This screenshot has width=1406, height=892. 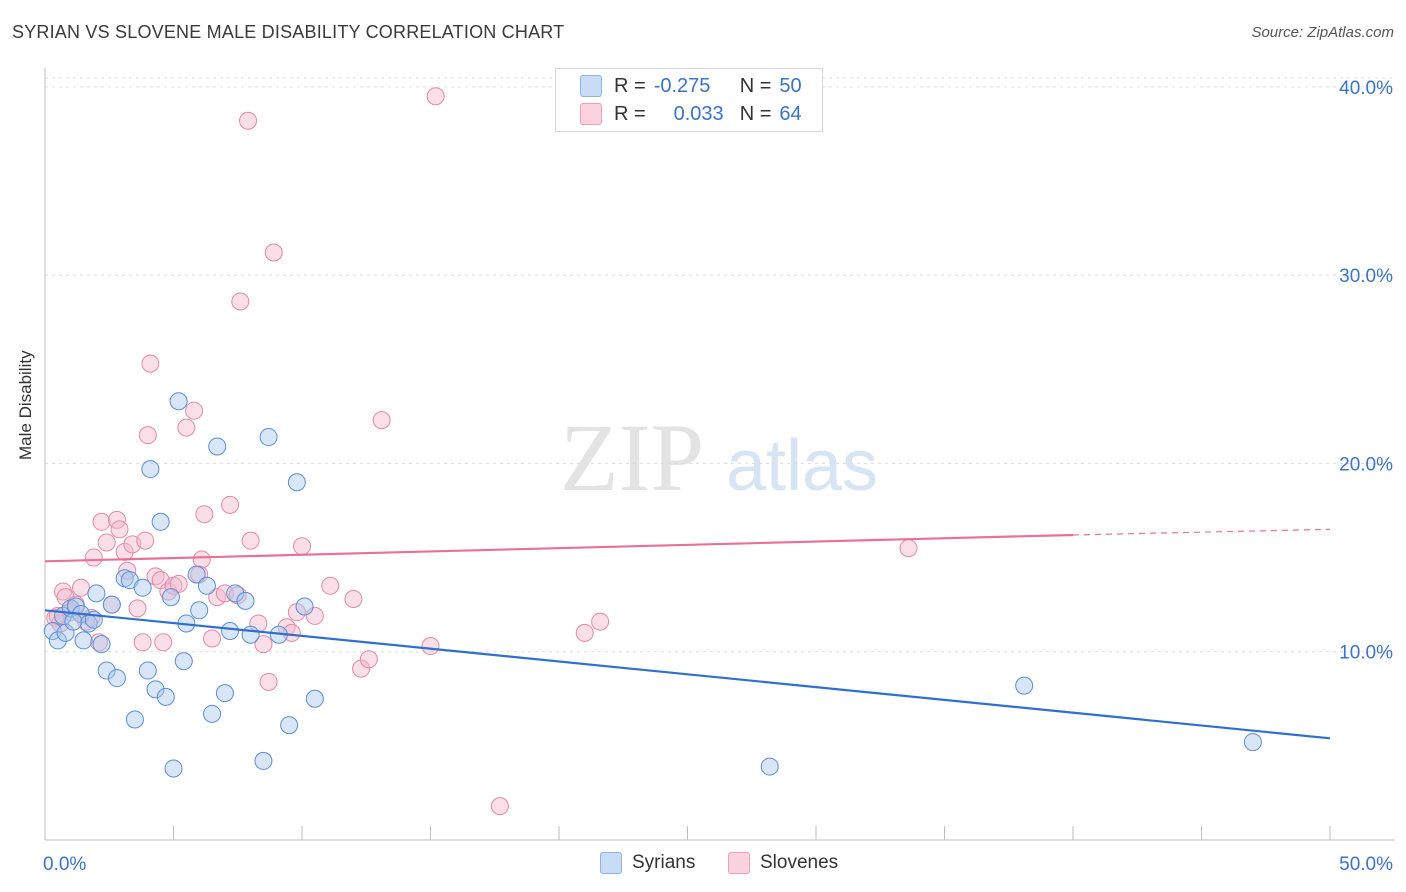 What do you see at coordinates (790, 85) in the screenshot?
I see `legend-n-value: 50` at bounding box center [790, 85].